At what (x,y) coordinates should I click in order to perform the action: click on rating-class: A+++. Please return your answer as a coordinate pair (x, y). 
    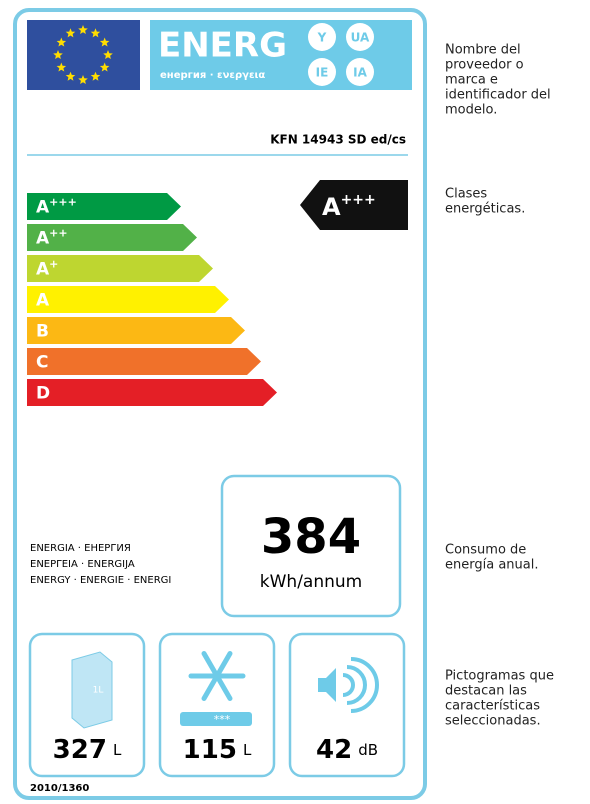
    Looking at the image, I should click on (349, 206).